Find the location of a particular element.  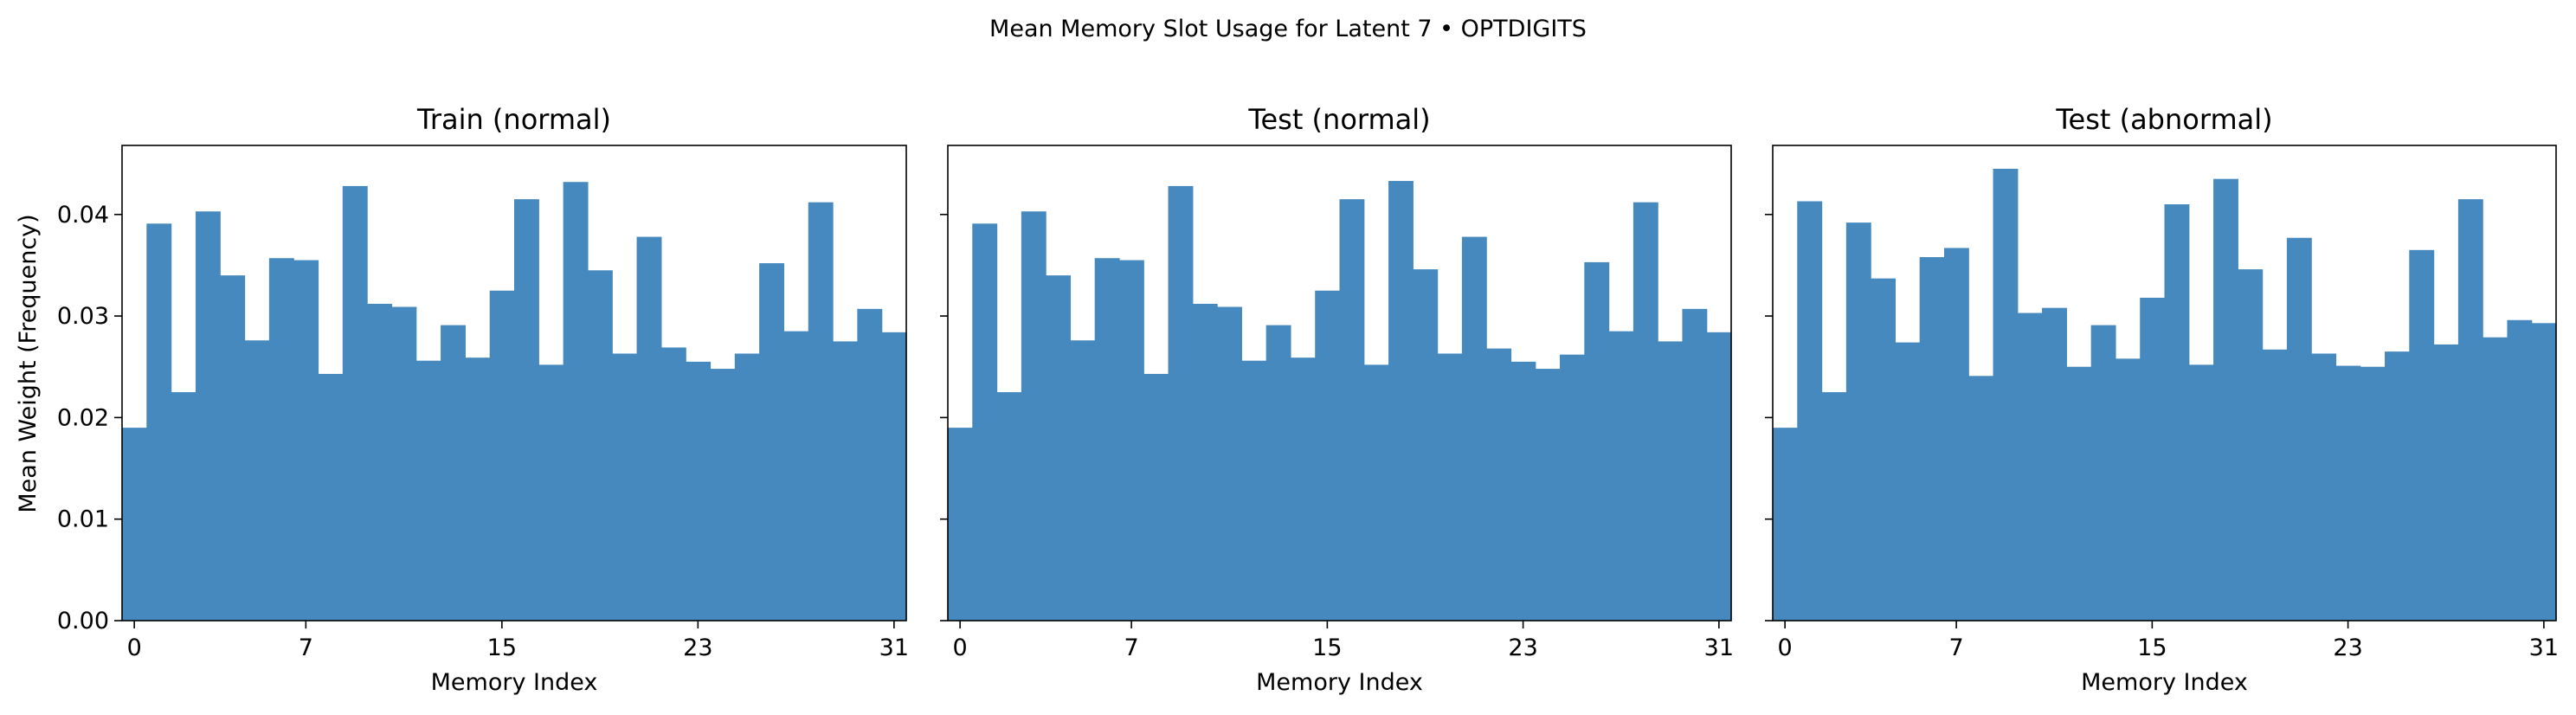

subplot-title: Test (normal) is located at coordinates (1338, 119).